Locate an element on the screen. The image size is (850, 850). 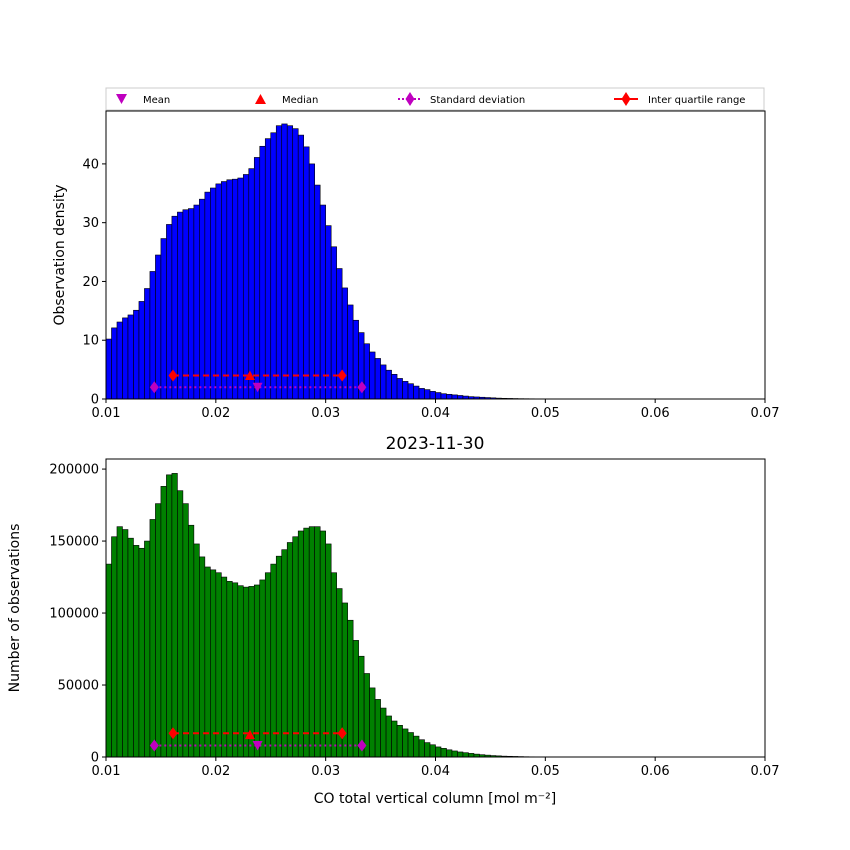
top-stat-markers is located at coordinates (258, 381).